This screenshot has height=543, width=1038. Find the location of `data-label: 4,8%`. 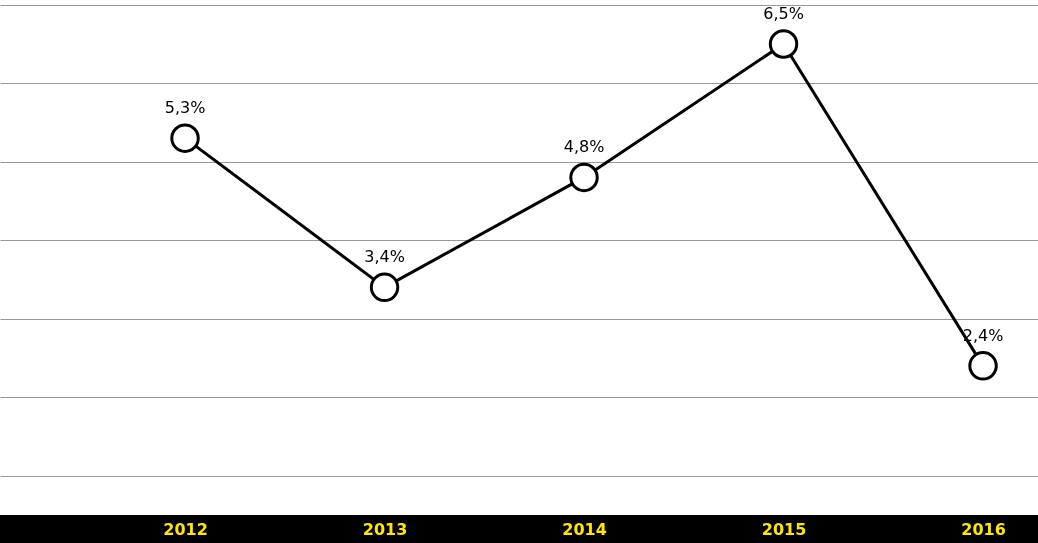

data-label: 4,8% is located at coordinates (584, 147).